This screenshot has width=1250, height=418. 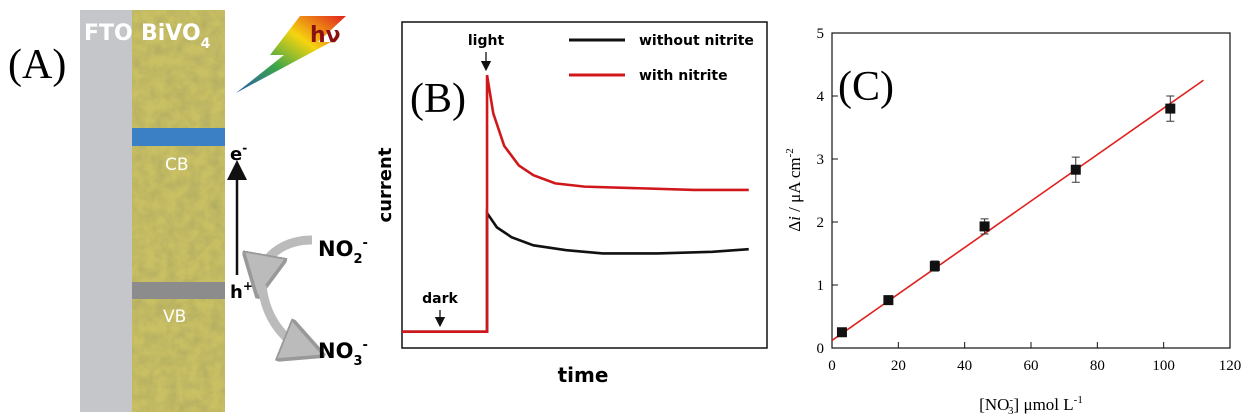 What do you see at coordinates (236, 292) in the screenshot?
I see `hole: h` at bounding box center [236, 292].